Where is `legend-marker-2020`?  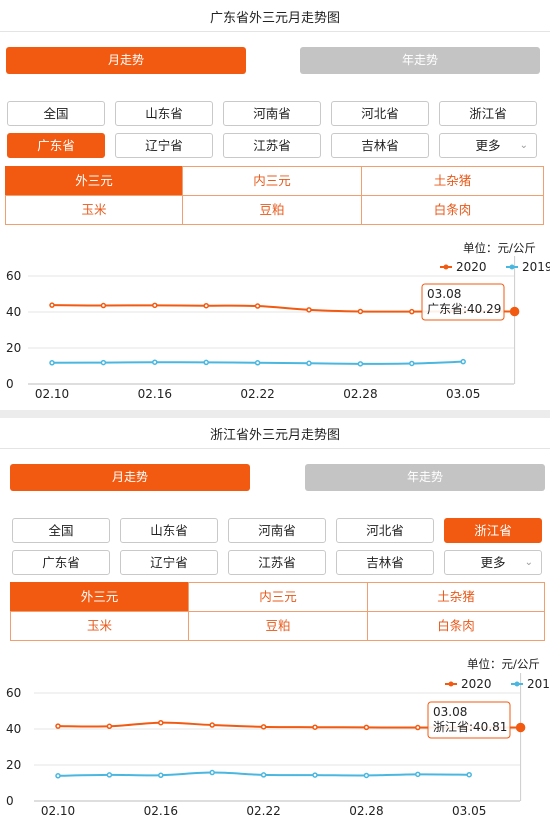 legend-marker-2020 is located at coordinates (451, 684).